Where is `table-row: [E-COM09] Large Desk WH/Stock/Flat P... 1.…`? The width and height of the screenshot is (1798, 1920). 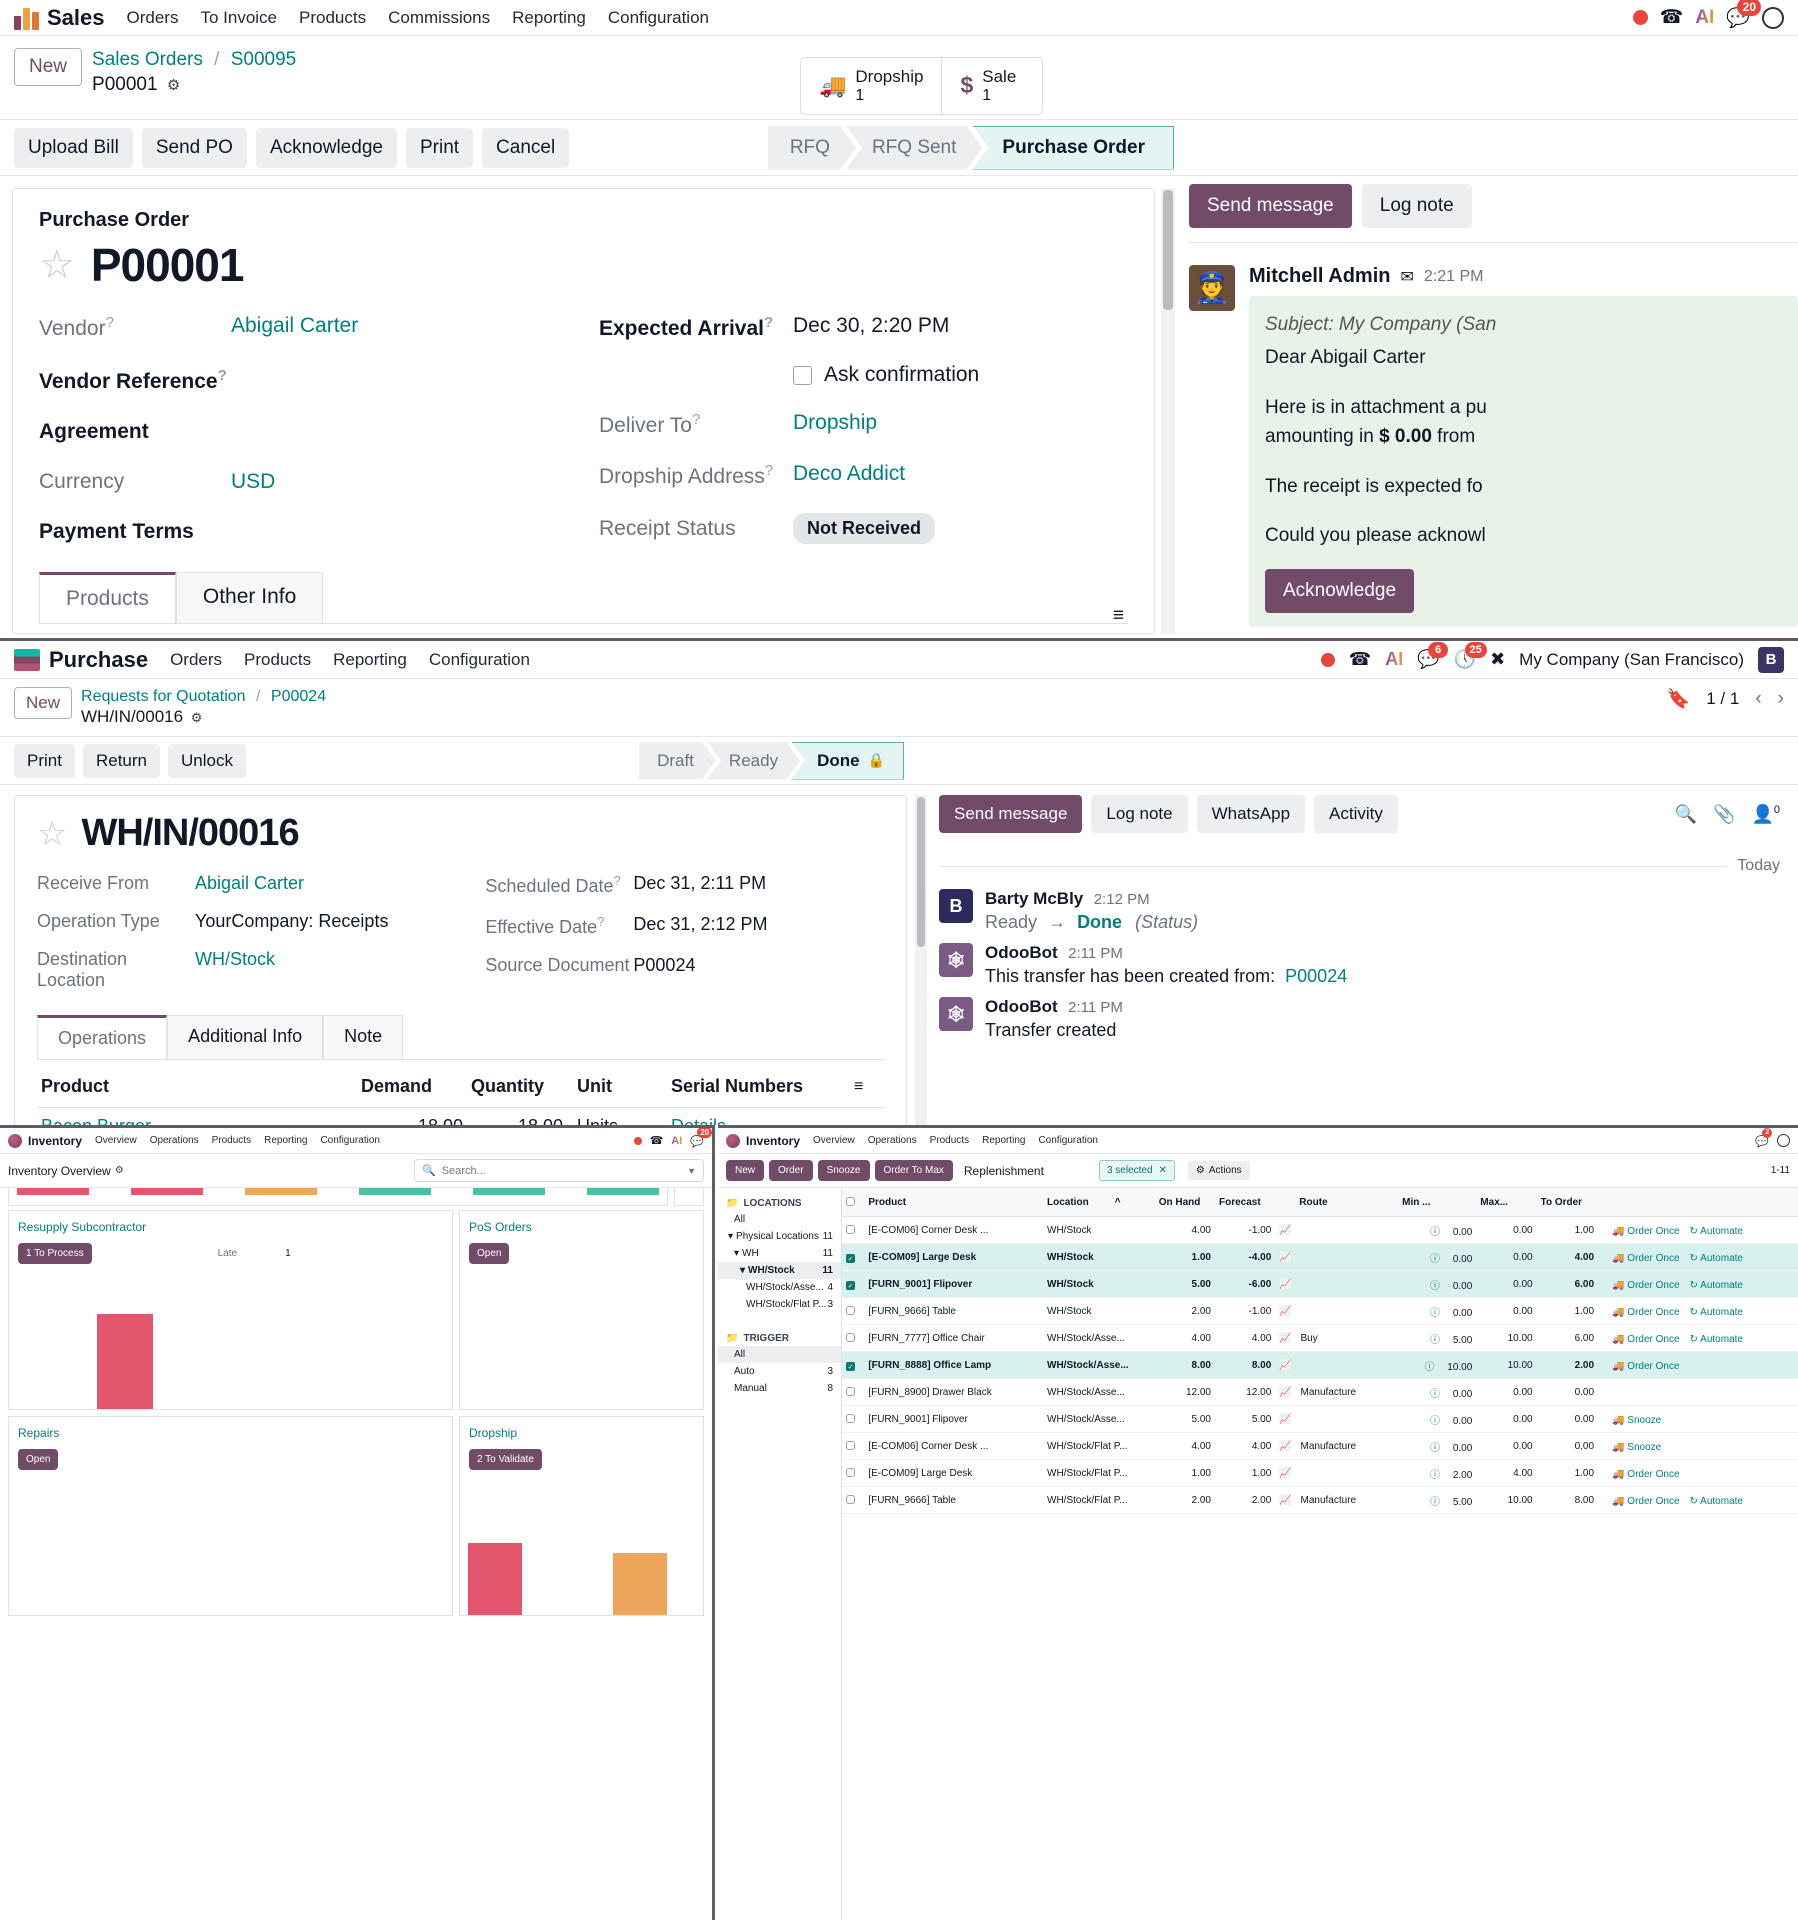
table-row: [E-COM09] Large Desk WH/Stock/Flat P... 1.… is located at coordinates (1320, 1473).